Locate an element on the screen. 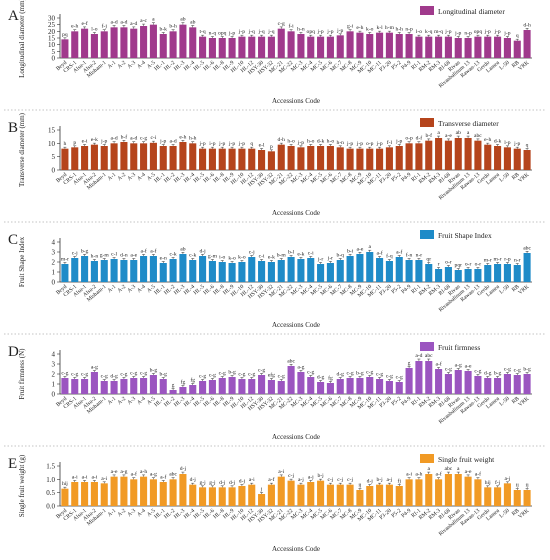  data-label: a-h is located at coordinates (418, 475).